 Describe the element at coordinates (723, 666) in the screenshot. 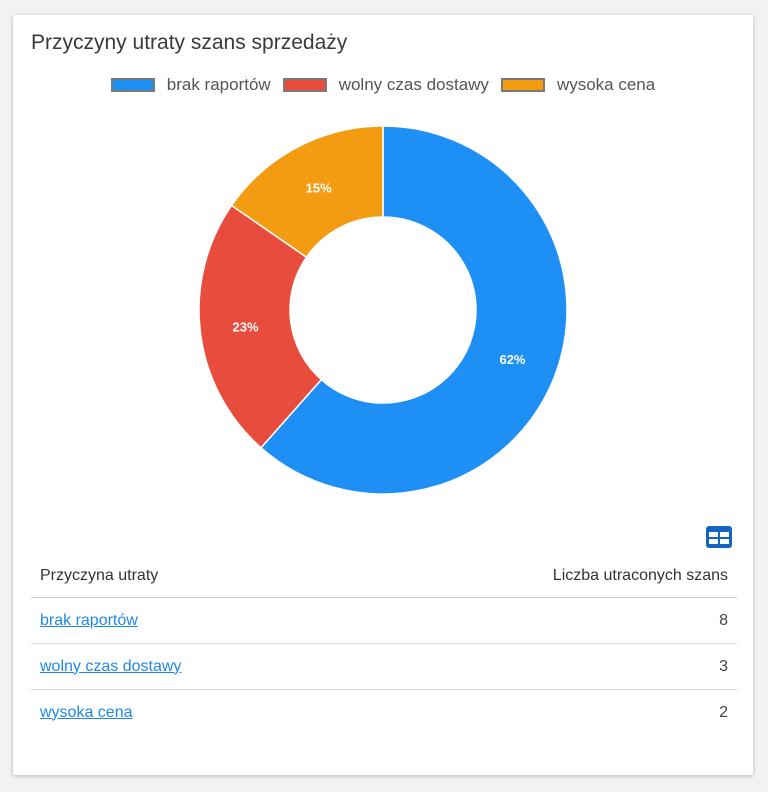

I see `count-value: 3` at that location.